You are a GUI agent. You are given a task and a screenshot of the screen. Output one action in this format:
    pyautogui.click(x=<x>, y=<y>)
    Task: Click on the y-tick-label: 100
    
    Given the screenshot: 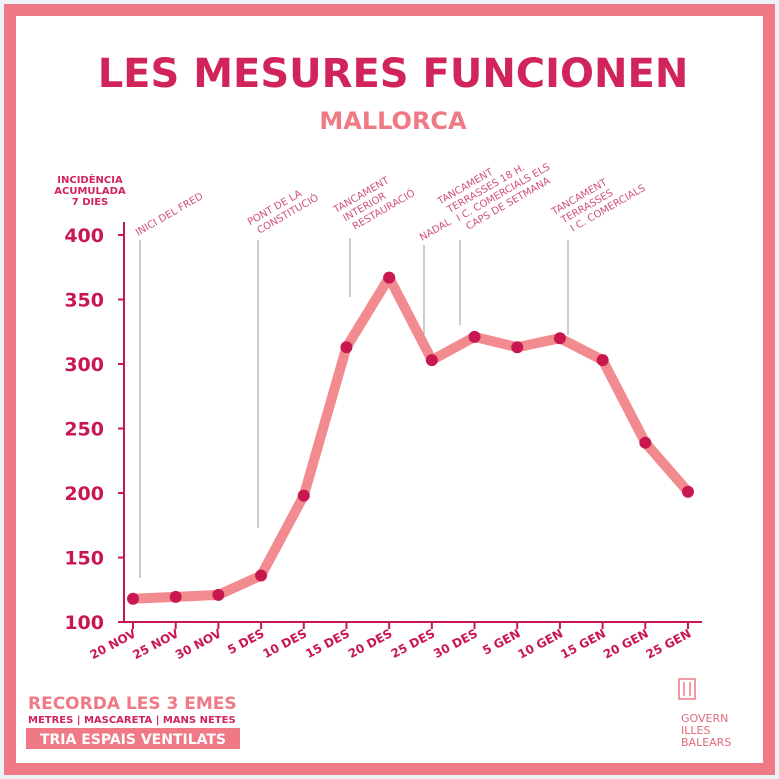 What is the action you would take?
    pyautogui.click(x=84, y=623)
    